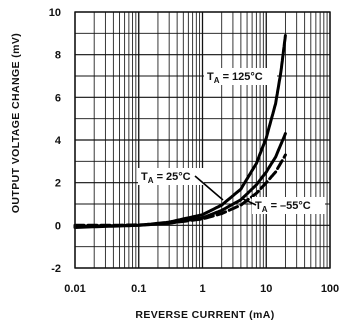 Image resolution: width=341 pixels, height=329 pixels. What do you see at coordinates (58, 141) in the screenshot?
I see `y-tick-label: 4` at bounding box center [58, 141].